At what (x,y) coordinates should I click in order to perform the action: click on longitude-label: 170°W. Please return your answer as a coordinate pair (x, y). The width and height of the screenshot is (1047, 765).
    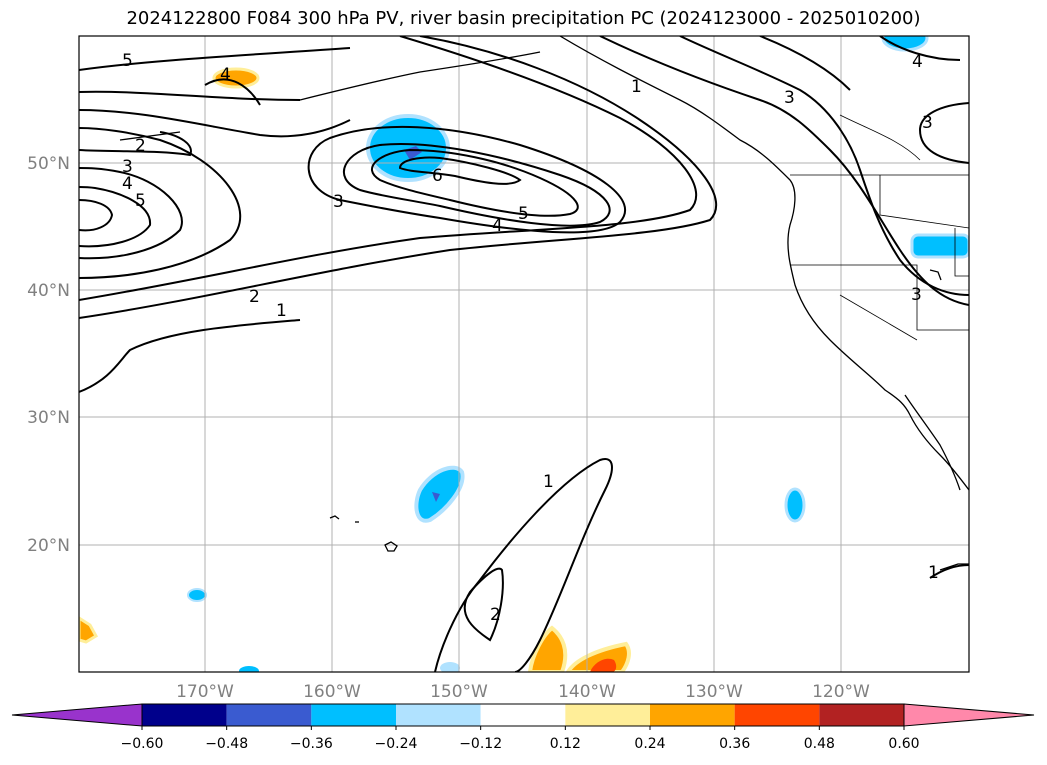
    Looking at the image, I should click on (205, 692).